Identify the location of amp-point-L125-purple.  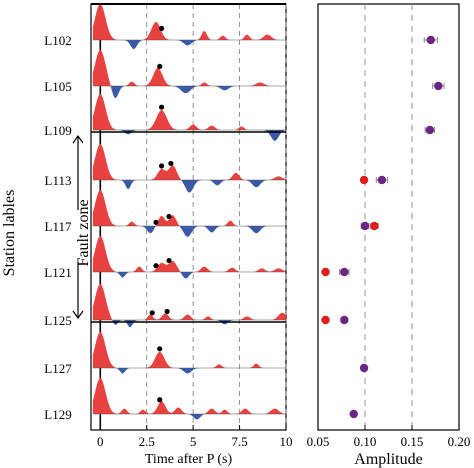
(344, 320).